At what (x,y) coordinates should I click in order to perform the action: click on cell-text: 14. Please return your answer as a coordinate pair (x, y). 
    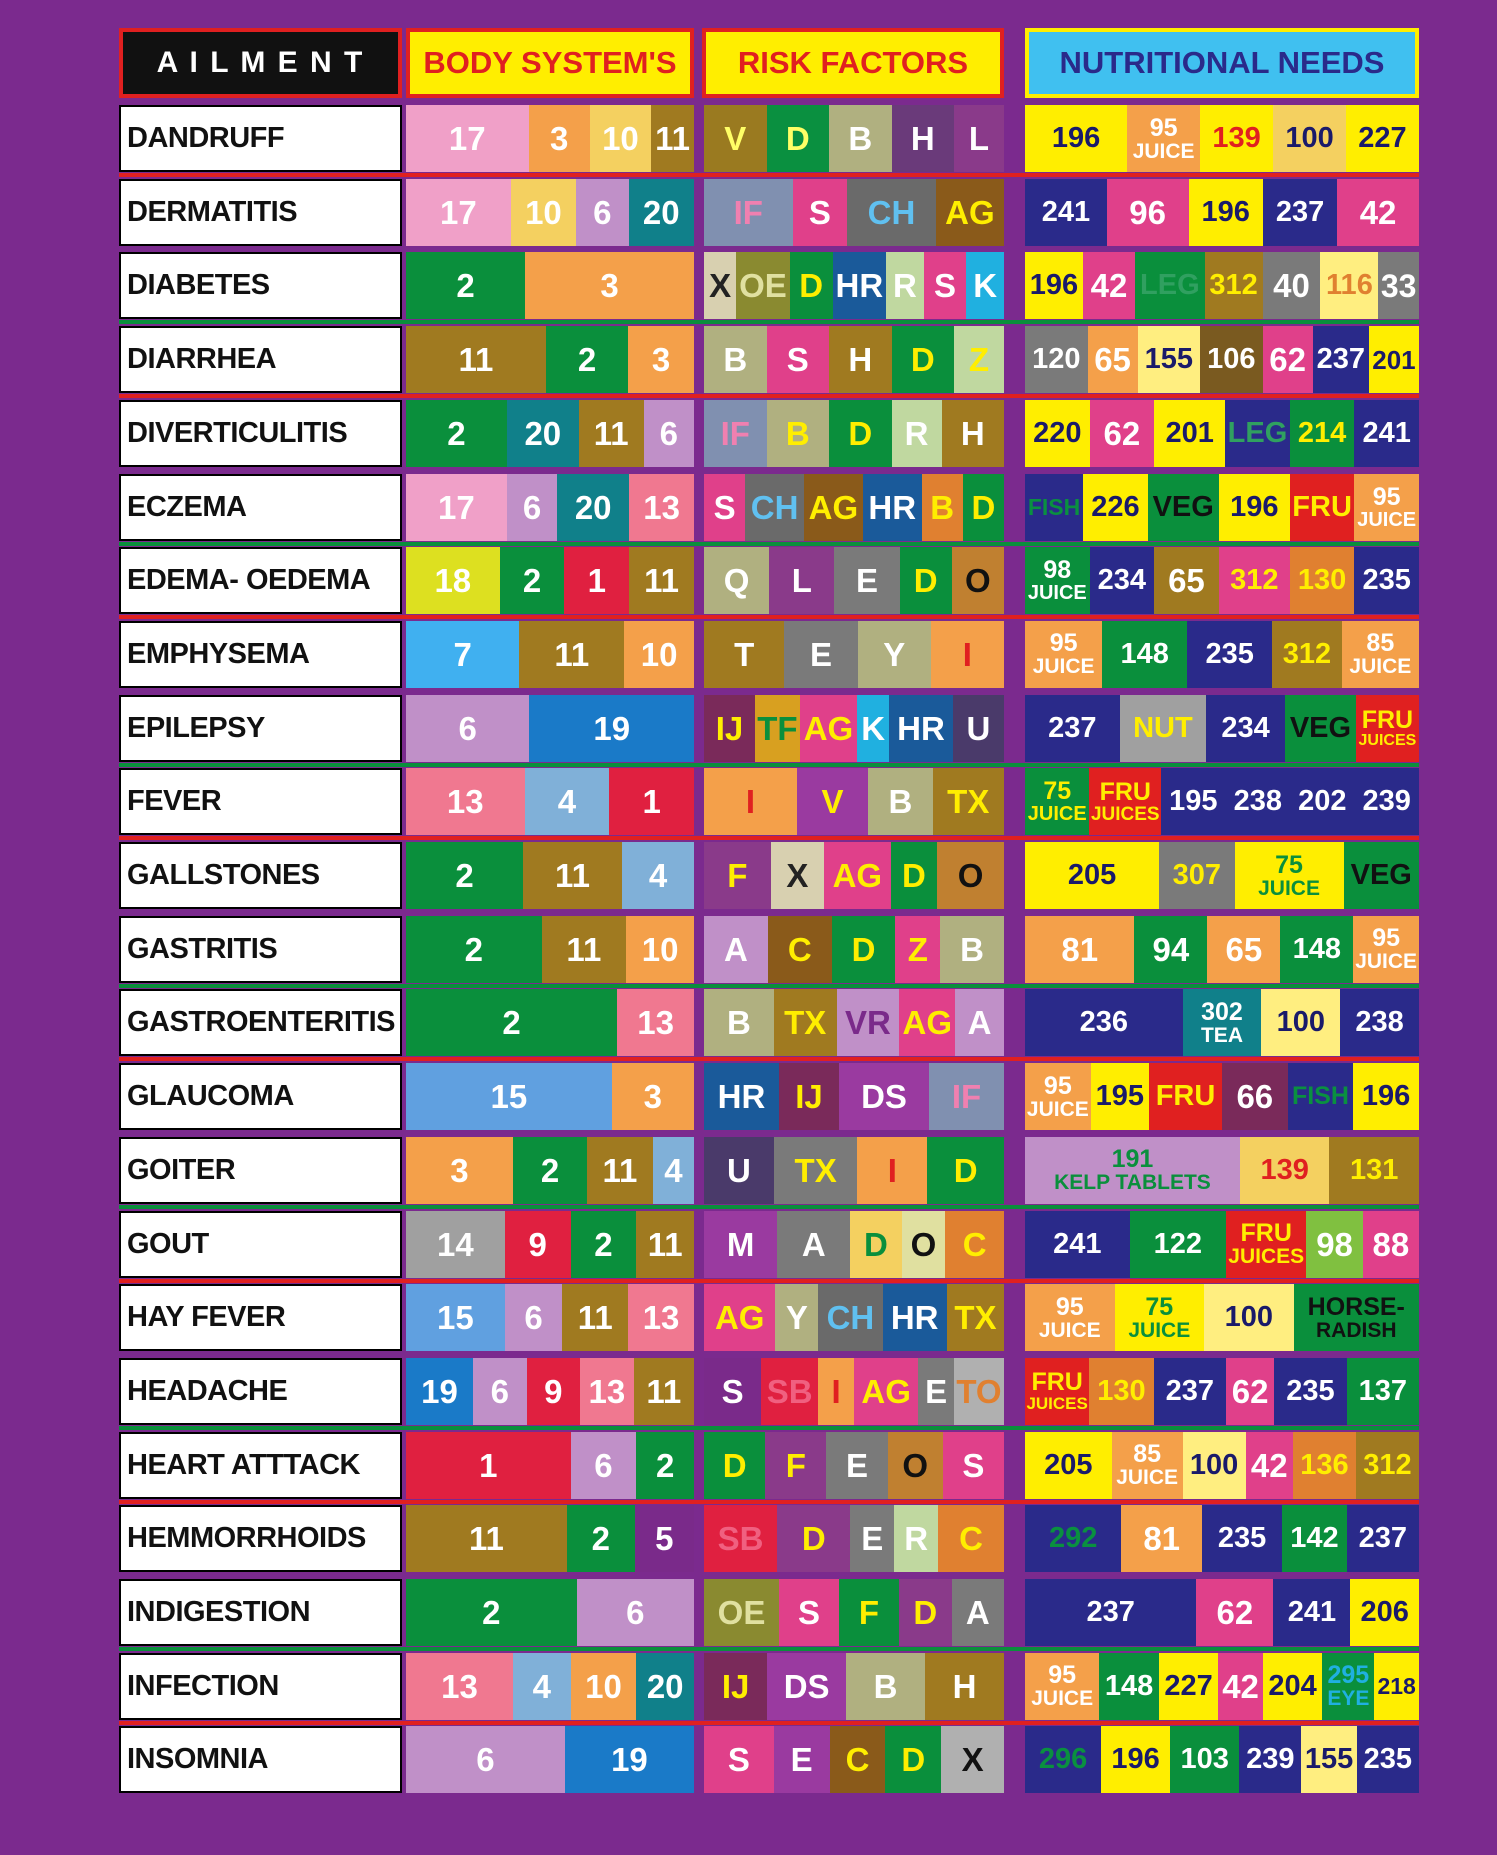
    Looking at the image, I should click on (455, 1244).